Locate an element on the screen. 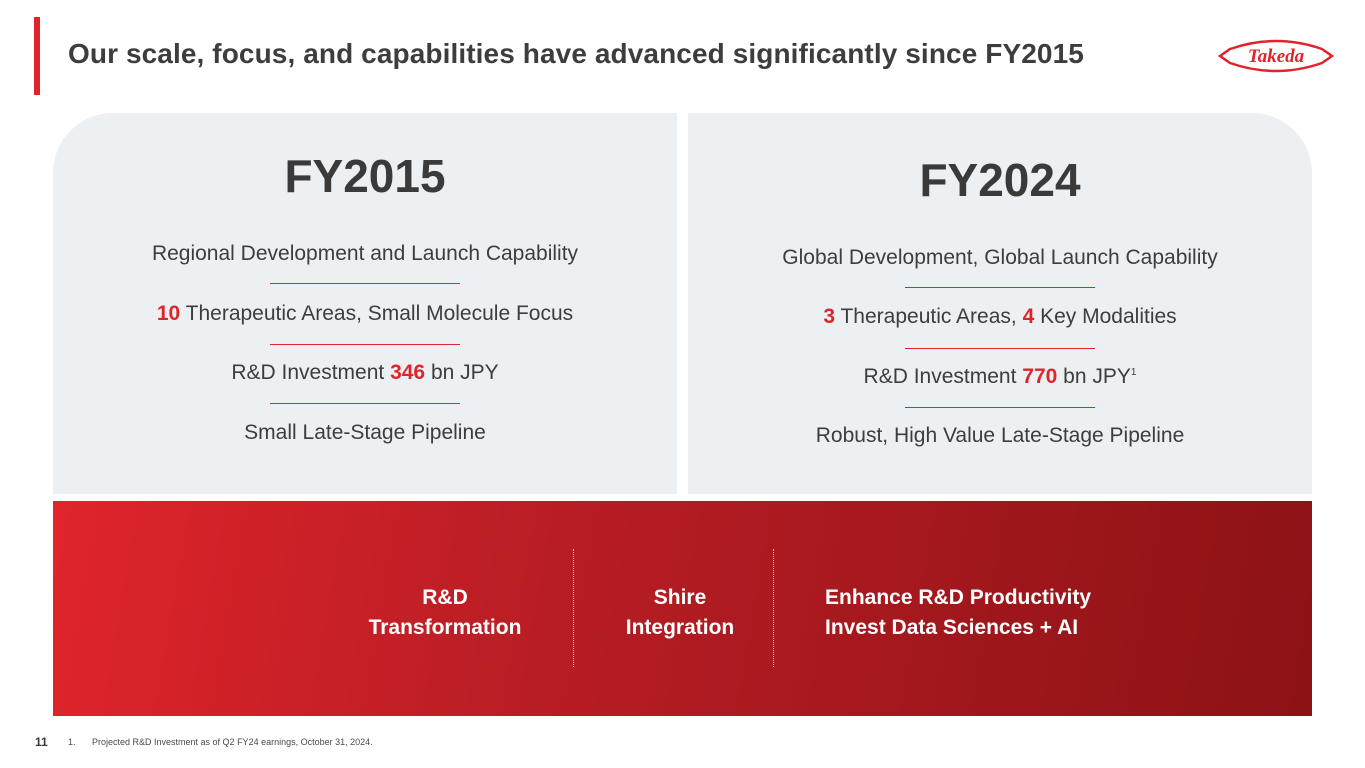 The image size is (1365, 768). svg-text: Takeda is located at coordinates (1276, 56).